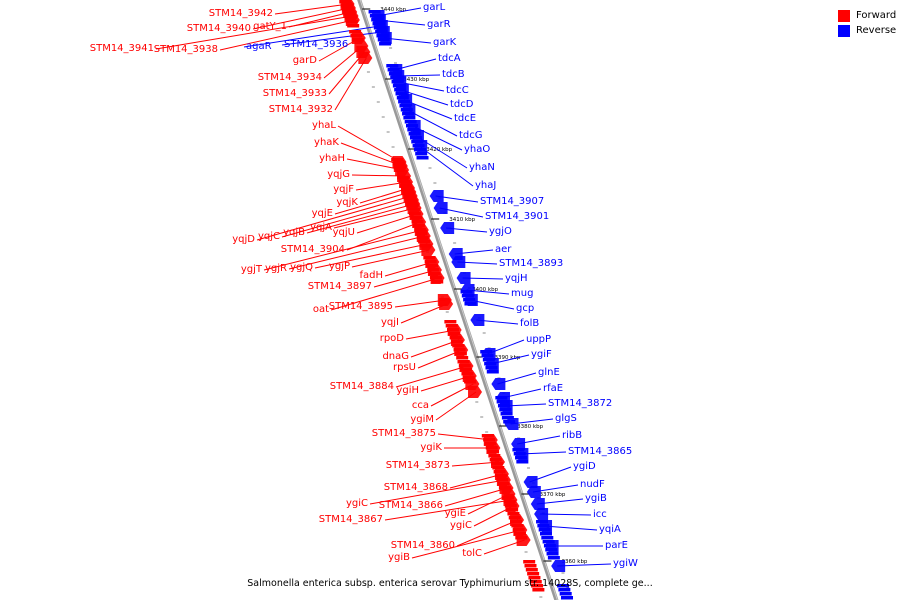 This screenshot has width=900, height=600. I want to click on reverse-gene-label: gcp, so click(525, 308).